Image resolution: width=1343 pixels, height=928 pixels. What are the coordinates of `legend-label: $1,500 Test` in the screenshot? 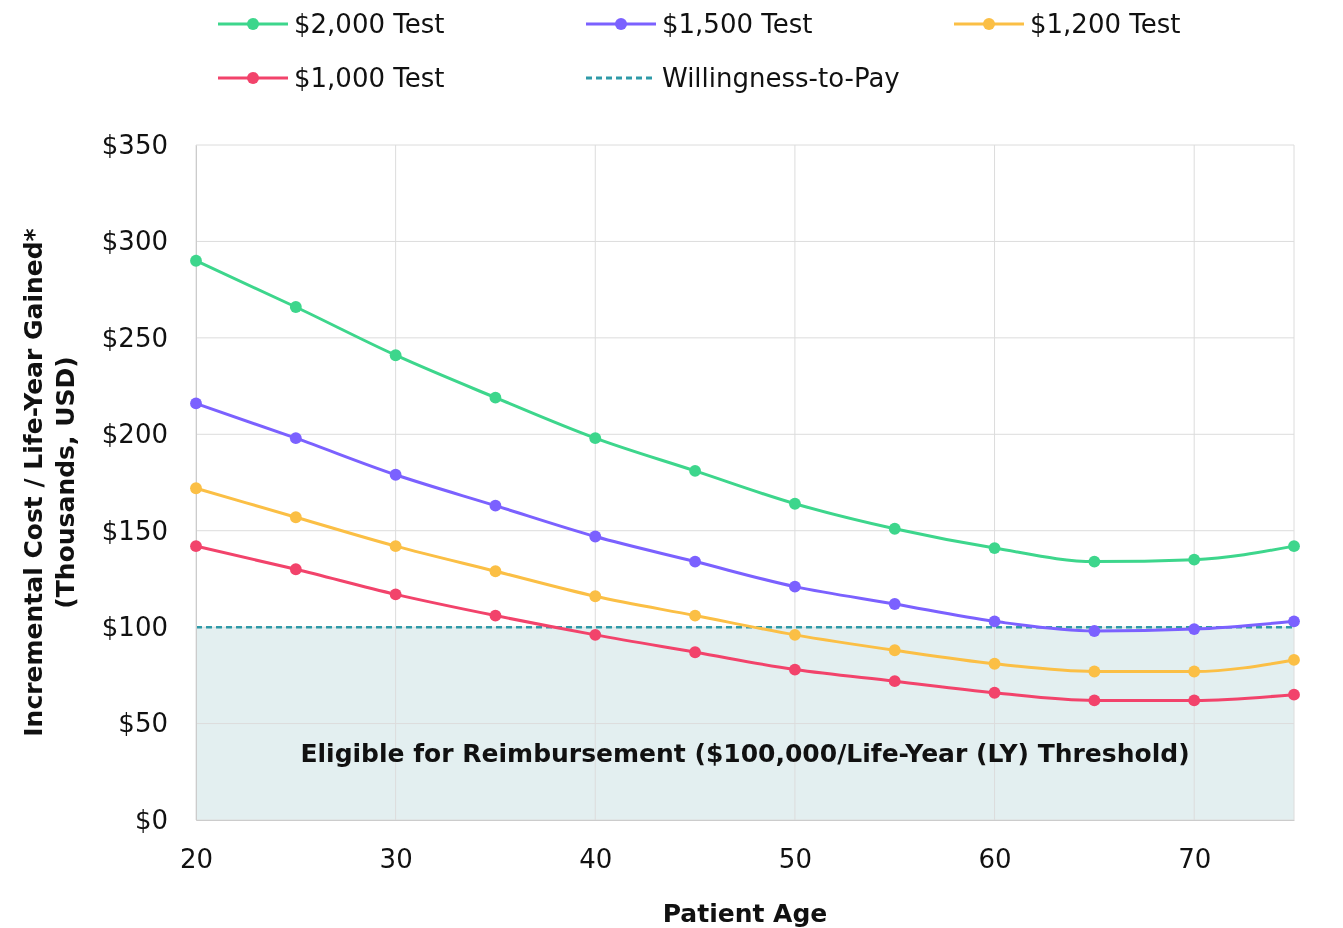 It's located at (737, 24).